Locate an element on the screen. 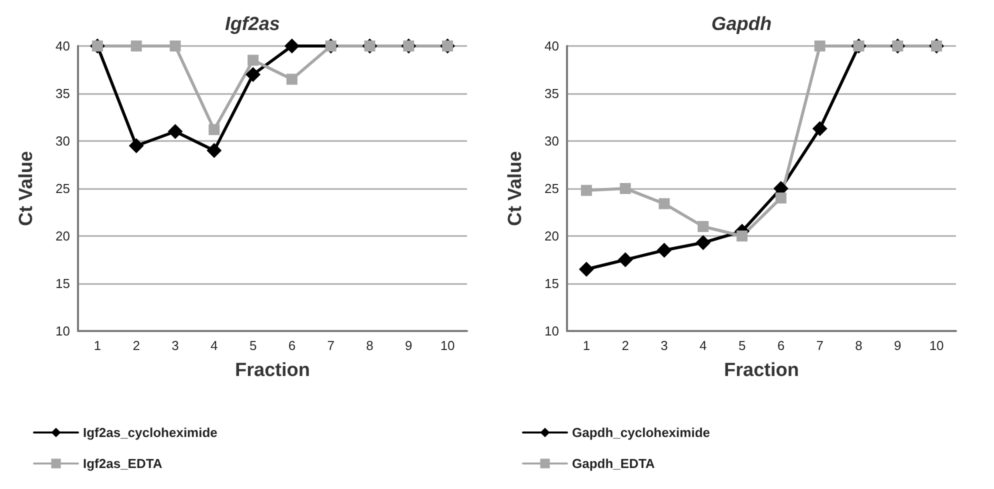 The width and height of the screenshot is (994, 489). chart-title: Igf2as is located at coordinates (252, 24).